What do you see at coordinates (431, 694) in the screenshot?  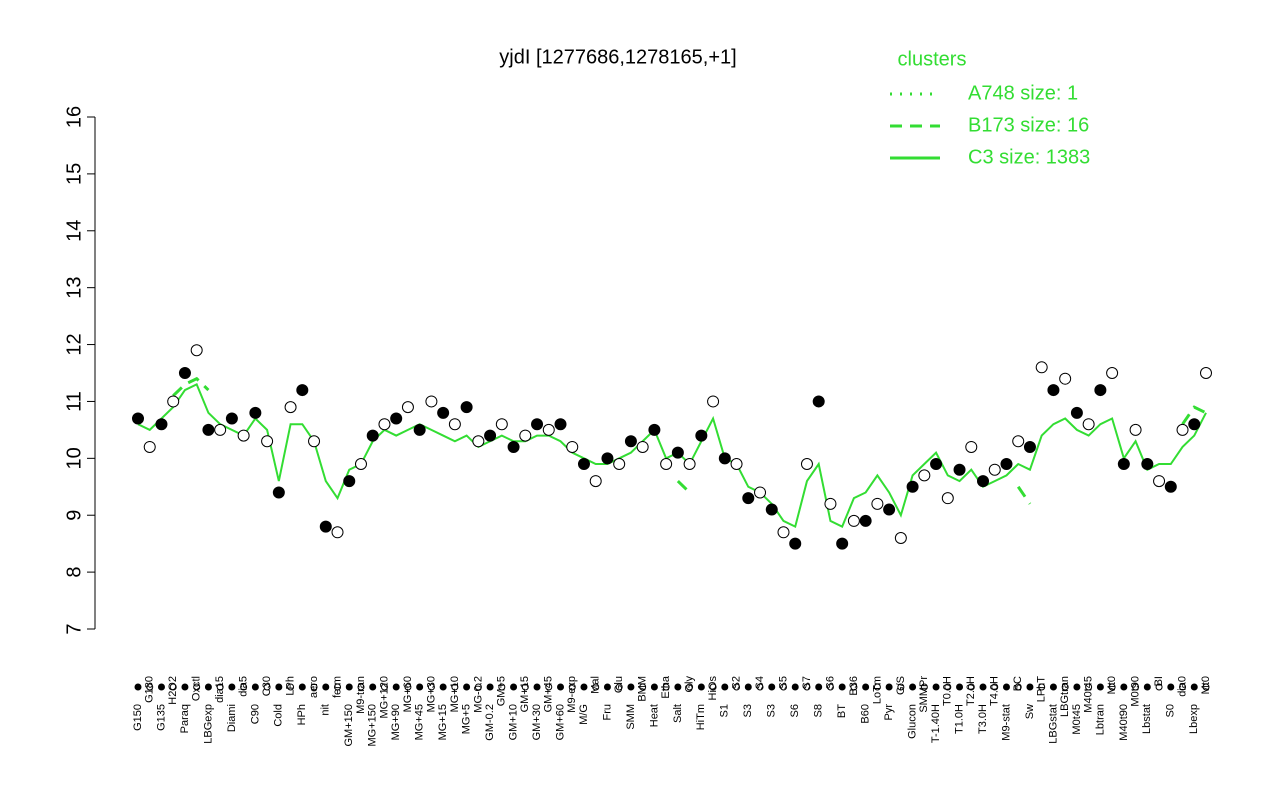 I see `x-tick-label: MG+30` at bounding box center [431, 694].